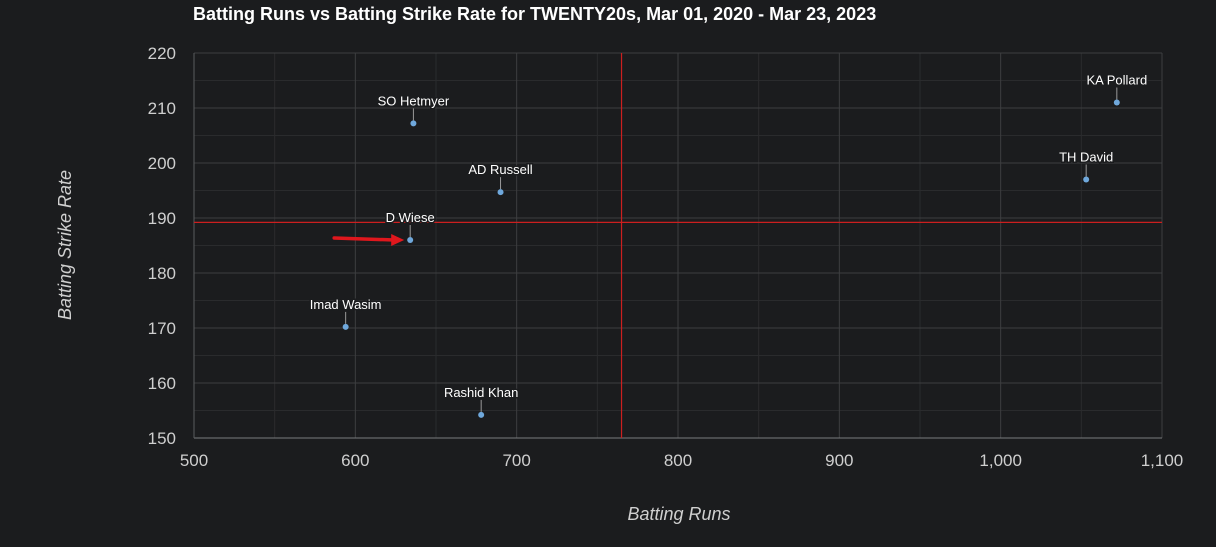 The width and height of the screenshot is (1216, 547). I want to click on point-label: SO Hetmyer, so click(414, 100).